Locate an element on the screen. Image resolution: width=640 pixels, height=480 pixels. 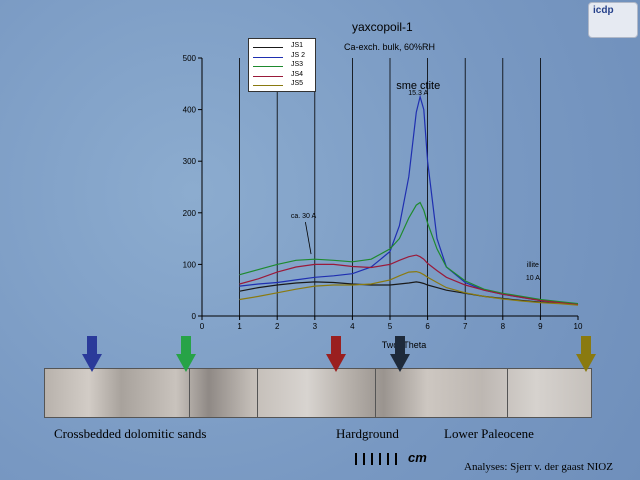
y-tick-label: 100 is located at coordinates (190, 264).